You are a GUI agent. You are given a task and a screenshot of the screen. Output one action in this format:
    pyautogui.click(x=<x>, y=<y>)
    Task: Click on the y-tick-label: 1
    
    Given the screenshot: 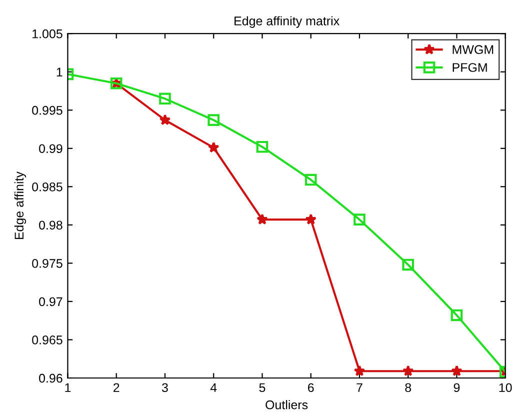 What is the action you would take?
    pyautogui.click(x=59, y=72)
    